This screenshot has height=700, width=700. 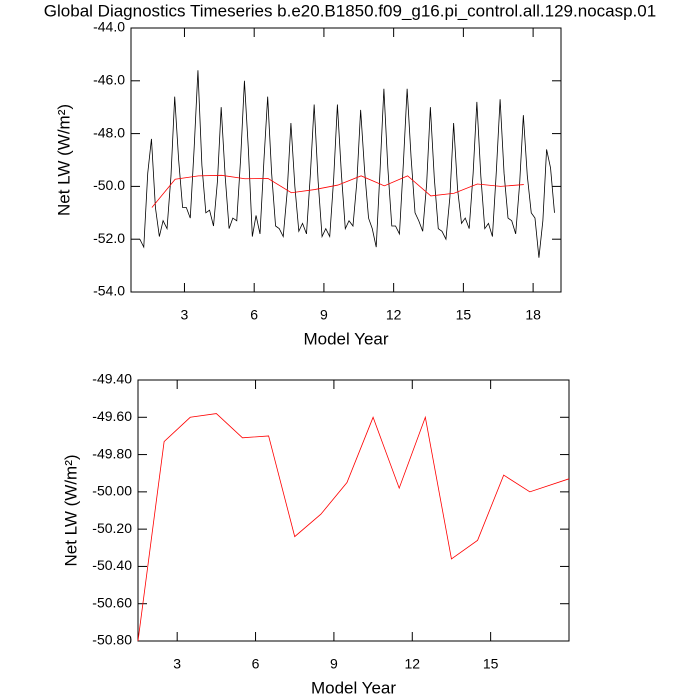 I want to click on y-tick-label: -49.60, so click(x=112, y=416).